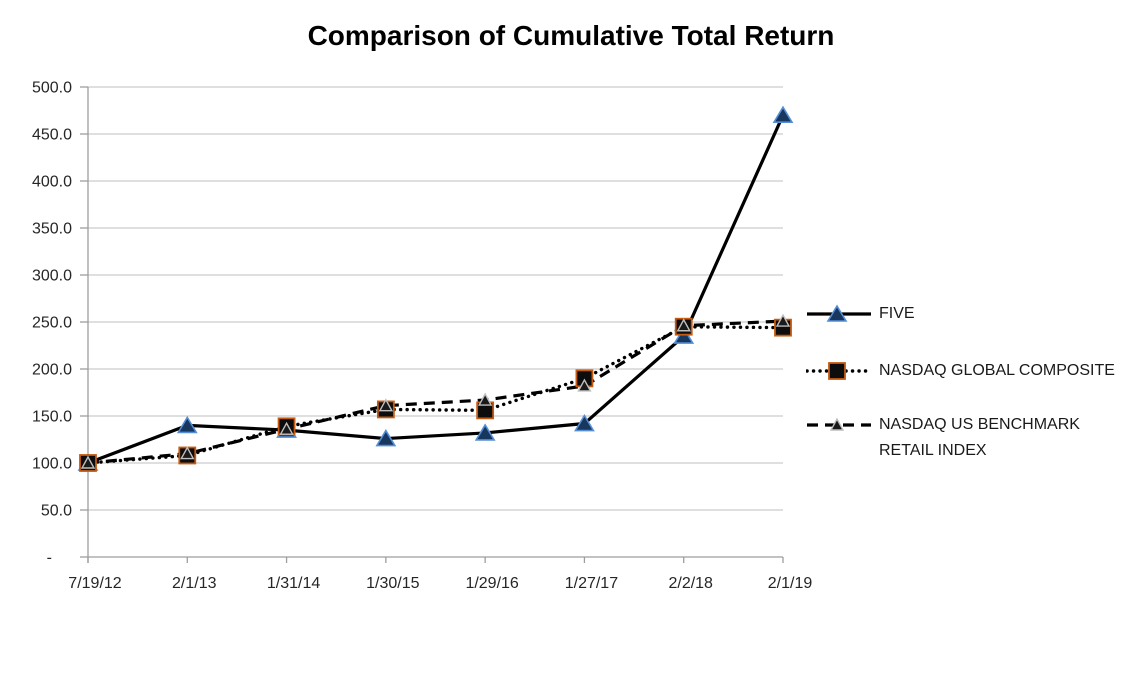 The width and height of the screenshot is (1142, 677). What do you see at coordinates (392, 583) in the screenshot?
I see `svg-text: 1/30/15` at bounding box center [392, 583].